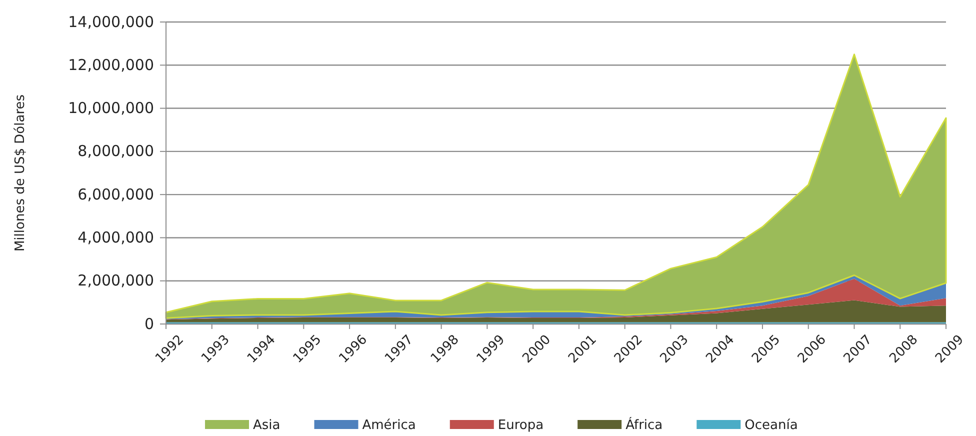 This screenshot has height=436, width=976. Describe the element at coordinates (116, 281) in the screenshot. I see `y-tick-label: 2,000,000` at that location.